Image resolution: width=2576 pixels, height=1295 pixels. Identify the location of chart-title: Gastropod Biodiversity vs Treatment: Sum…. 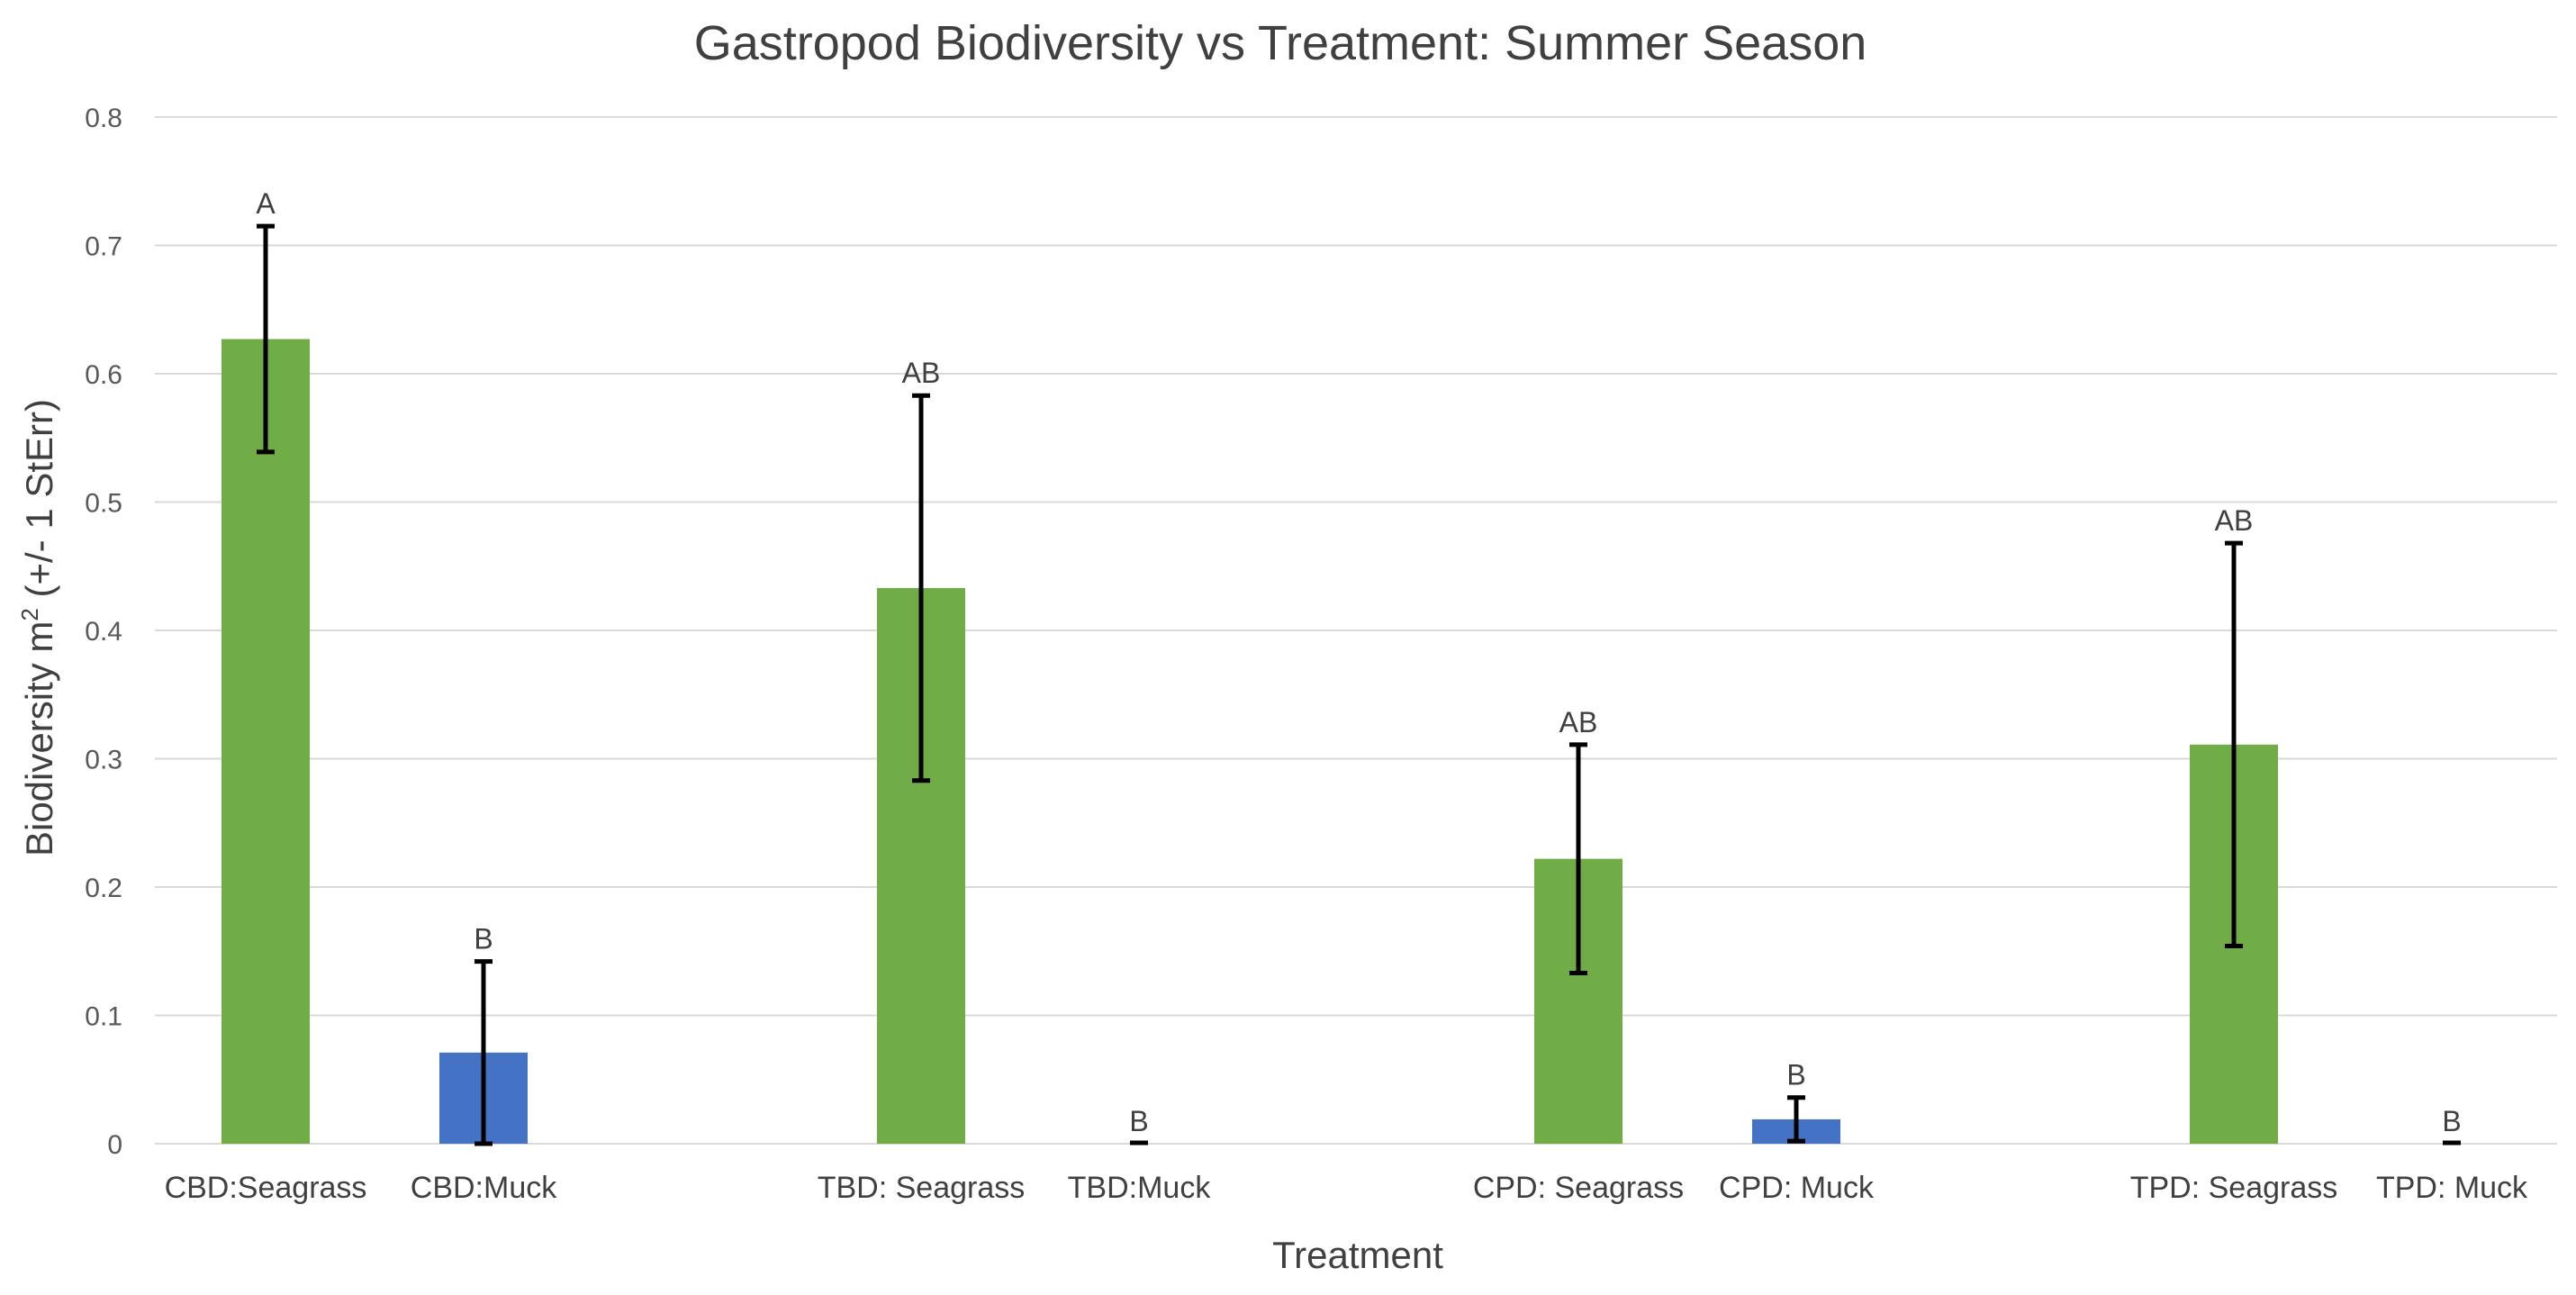
(1280, 43).